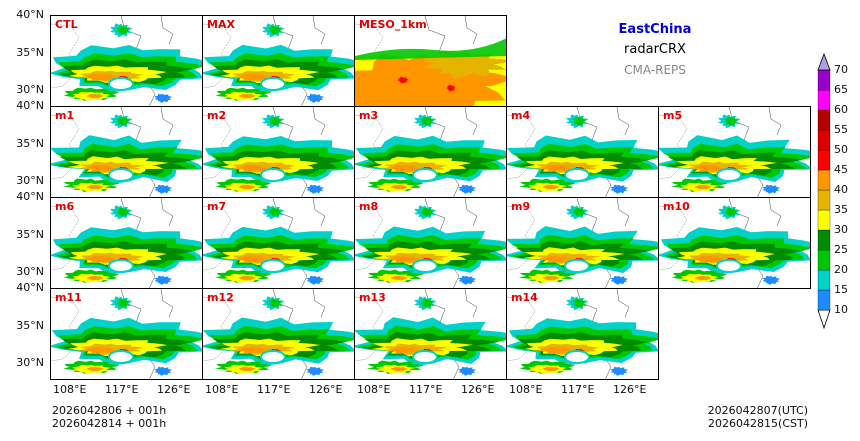  What do you see at coordinates (221, 24) in the screenshot?
I see `panel-title: MAX` at bounding box center [221, 24].